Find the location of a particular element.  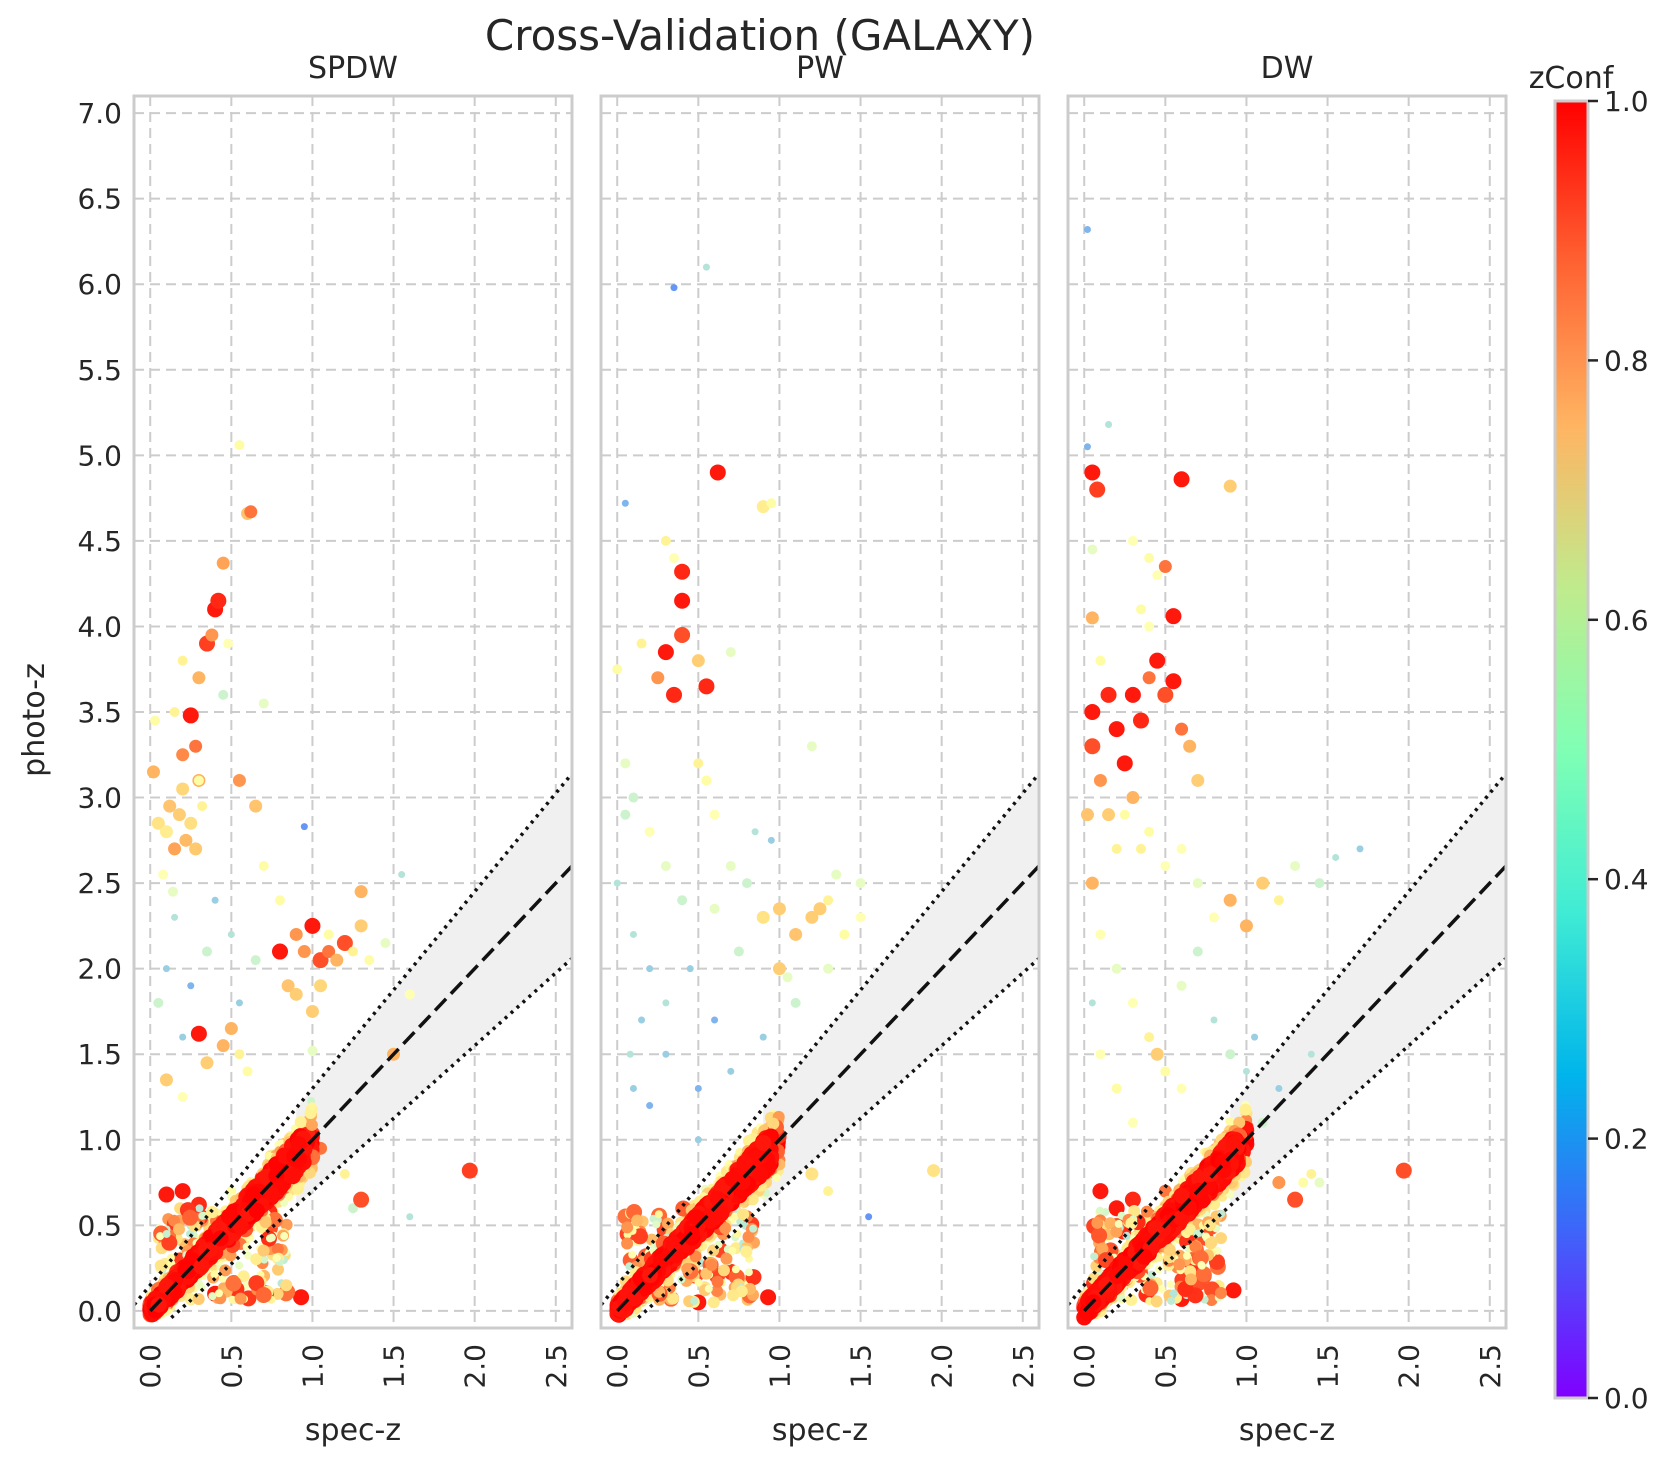

y-tick-label: 3.0 is located at coordinates (99, 798).